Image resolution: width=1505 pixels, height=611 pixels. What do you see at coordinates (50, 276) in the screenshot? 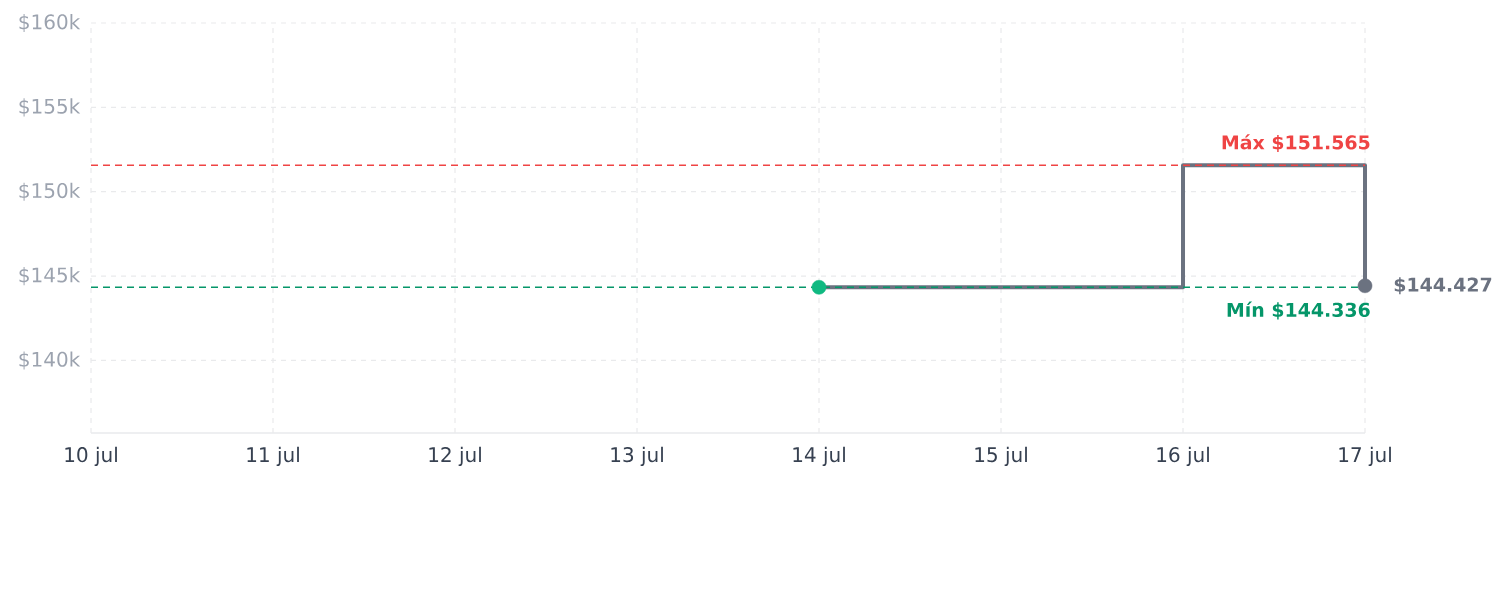
I see `y-tick-label: $145k` at bounding box center [50, 276].